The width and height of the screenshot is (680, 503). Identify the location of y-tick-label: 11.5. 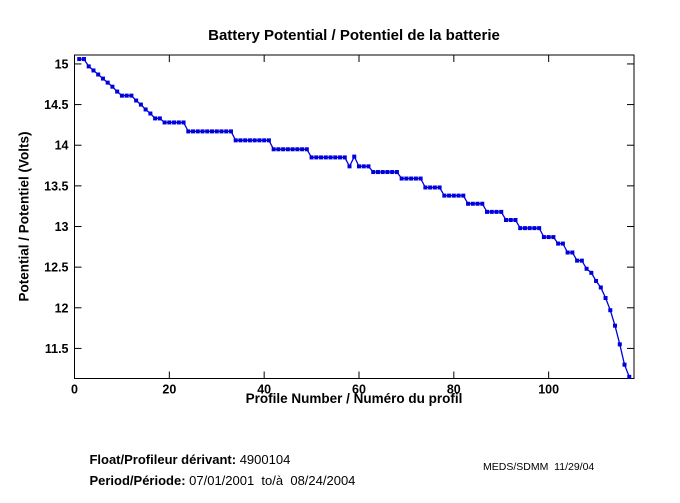
(57, 349).